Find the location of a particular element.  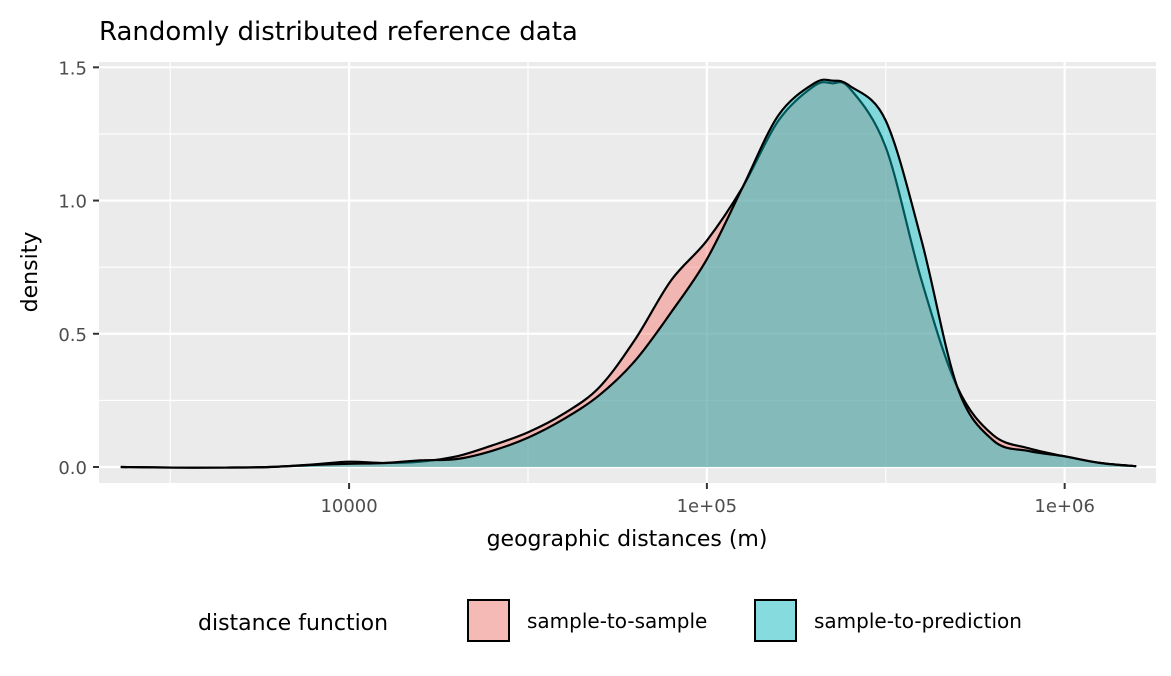

x-tick-label: 1e+05 is located at coordinates (707, 506).